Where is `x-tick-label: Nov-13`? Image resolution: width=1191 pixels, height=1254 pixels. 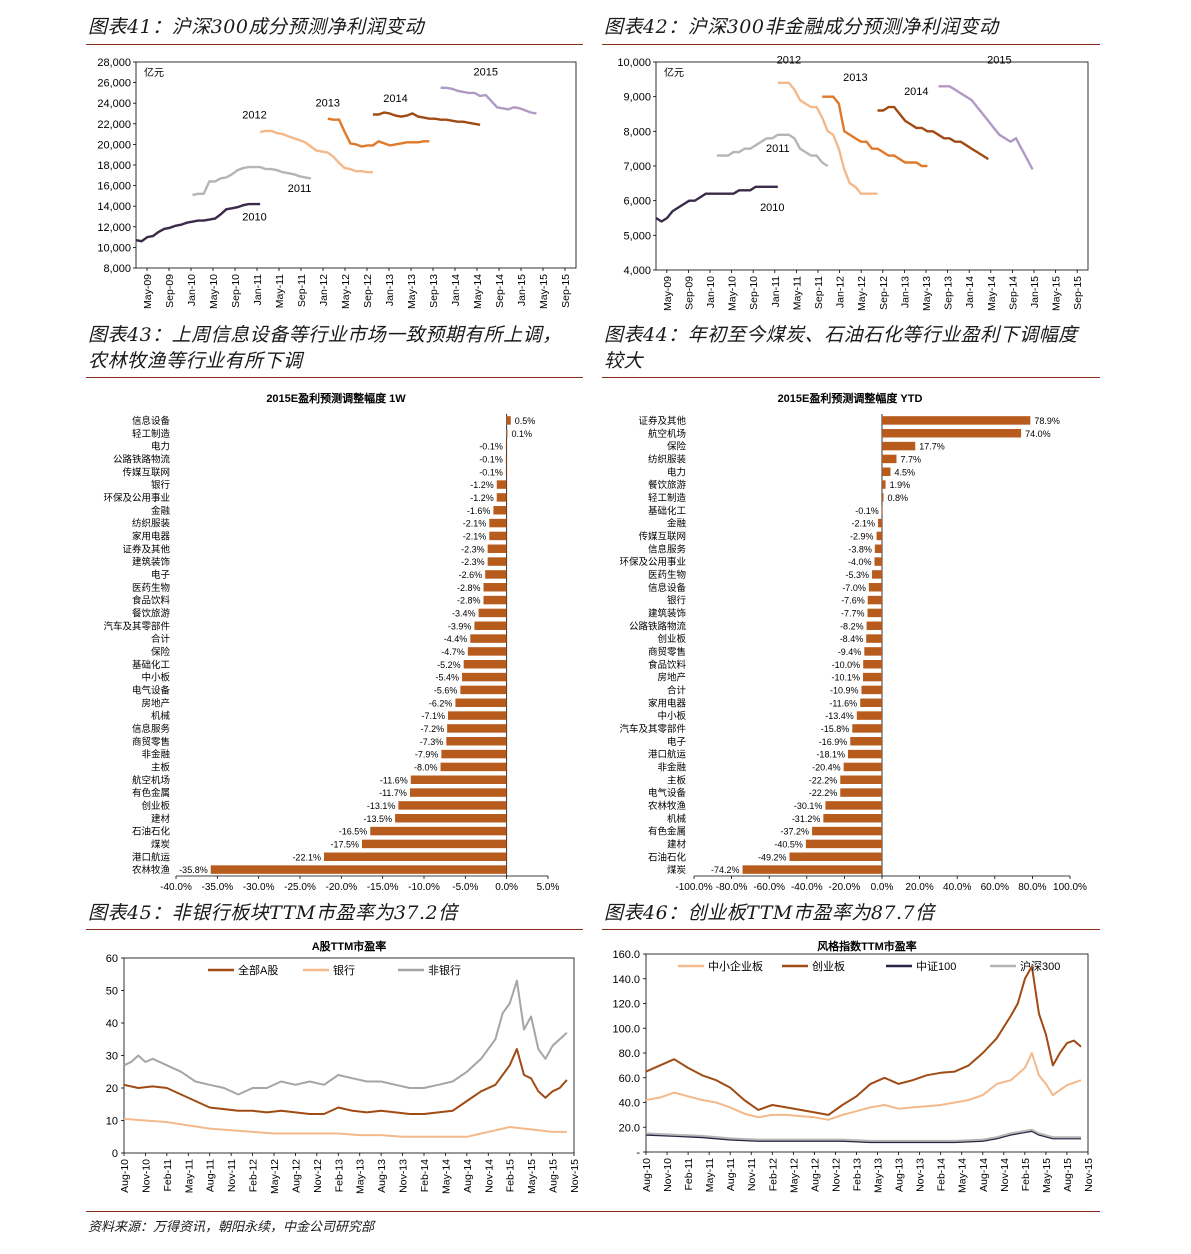 x-tick-label: Nov-13 is located at coordinates (404, 1176).